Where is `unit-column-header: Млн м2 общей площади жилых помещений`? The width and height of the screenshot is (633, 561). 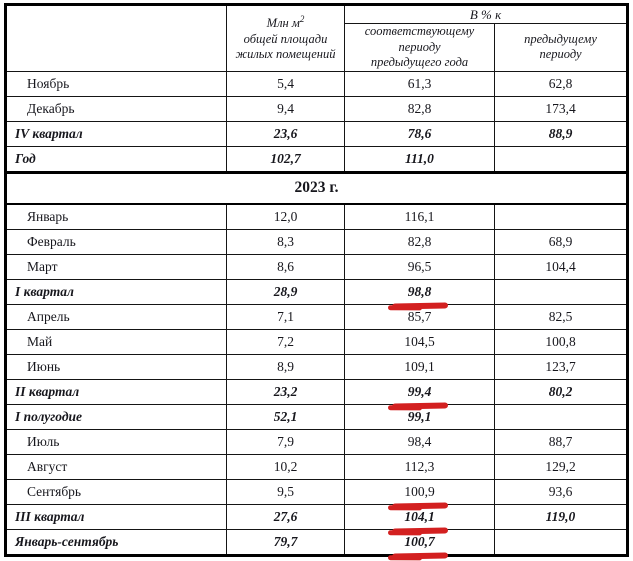
unit-column-header: Млн м2 общей площади жилых помещений is located at coordinates (286, 38).